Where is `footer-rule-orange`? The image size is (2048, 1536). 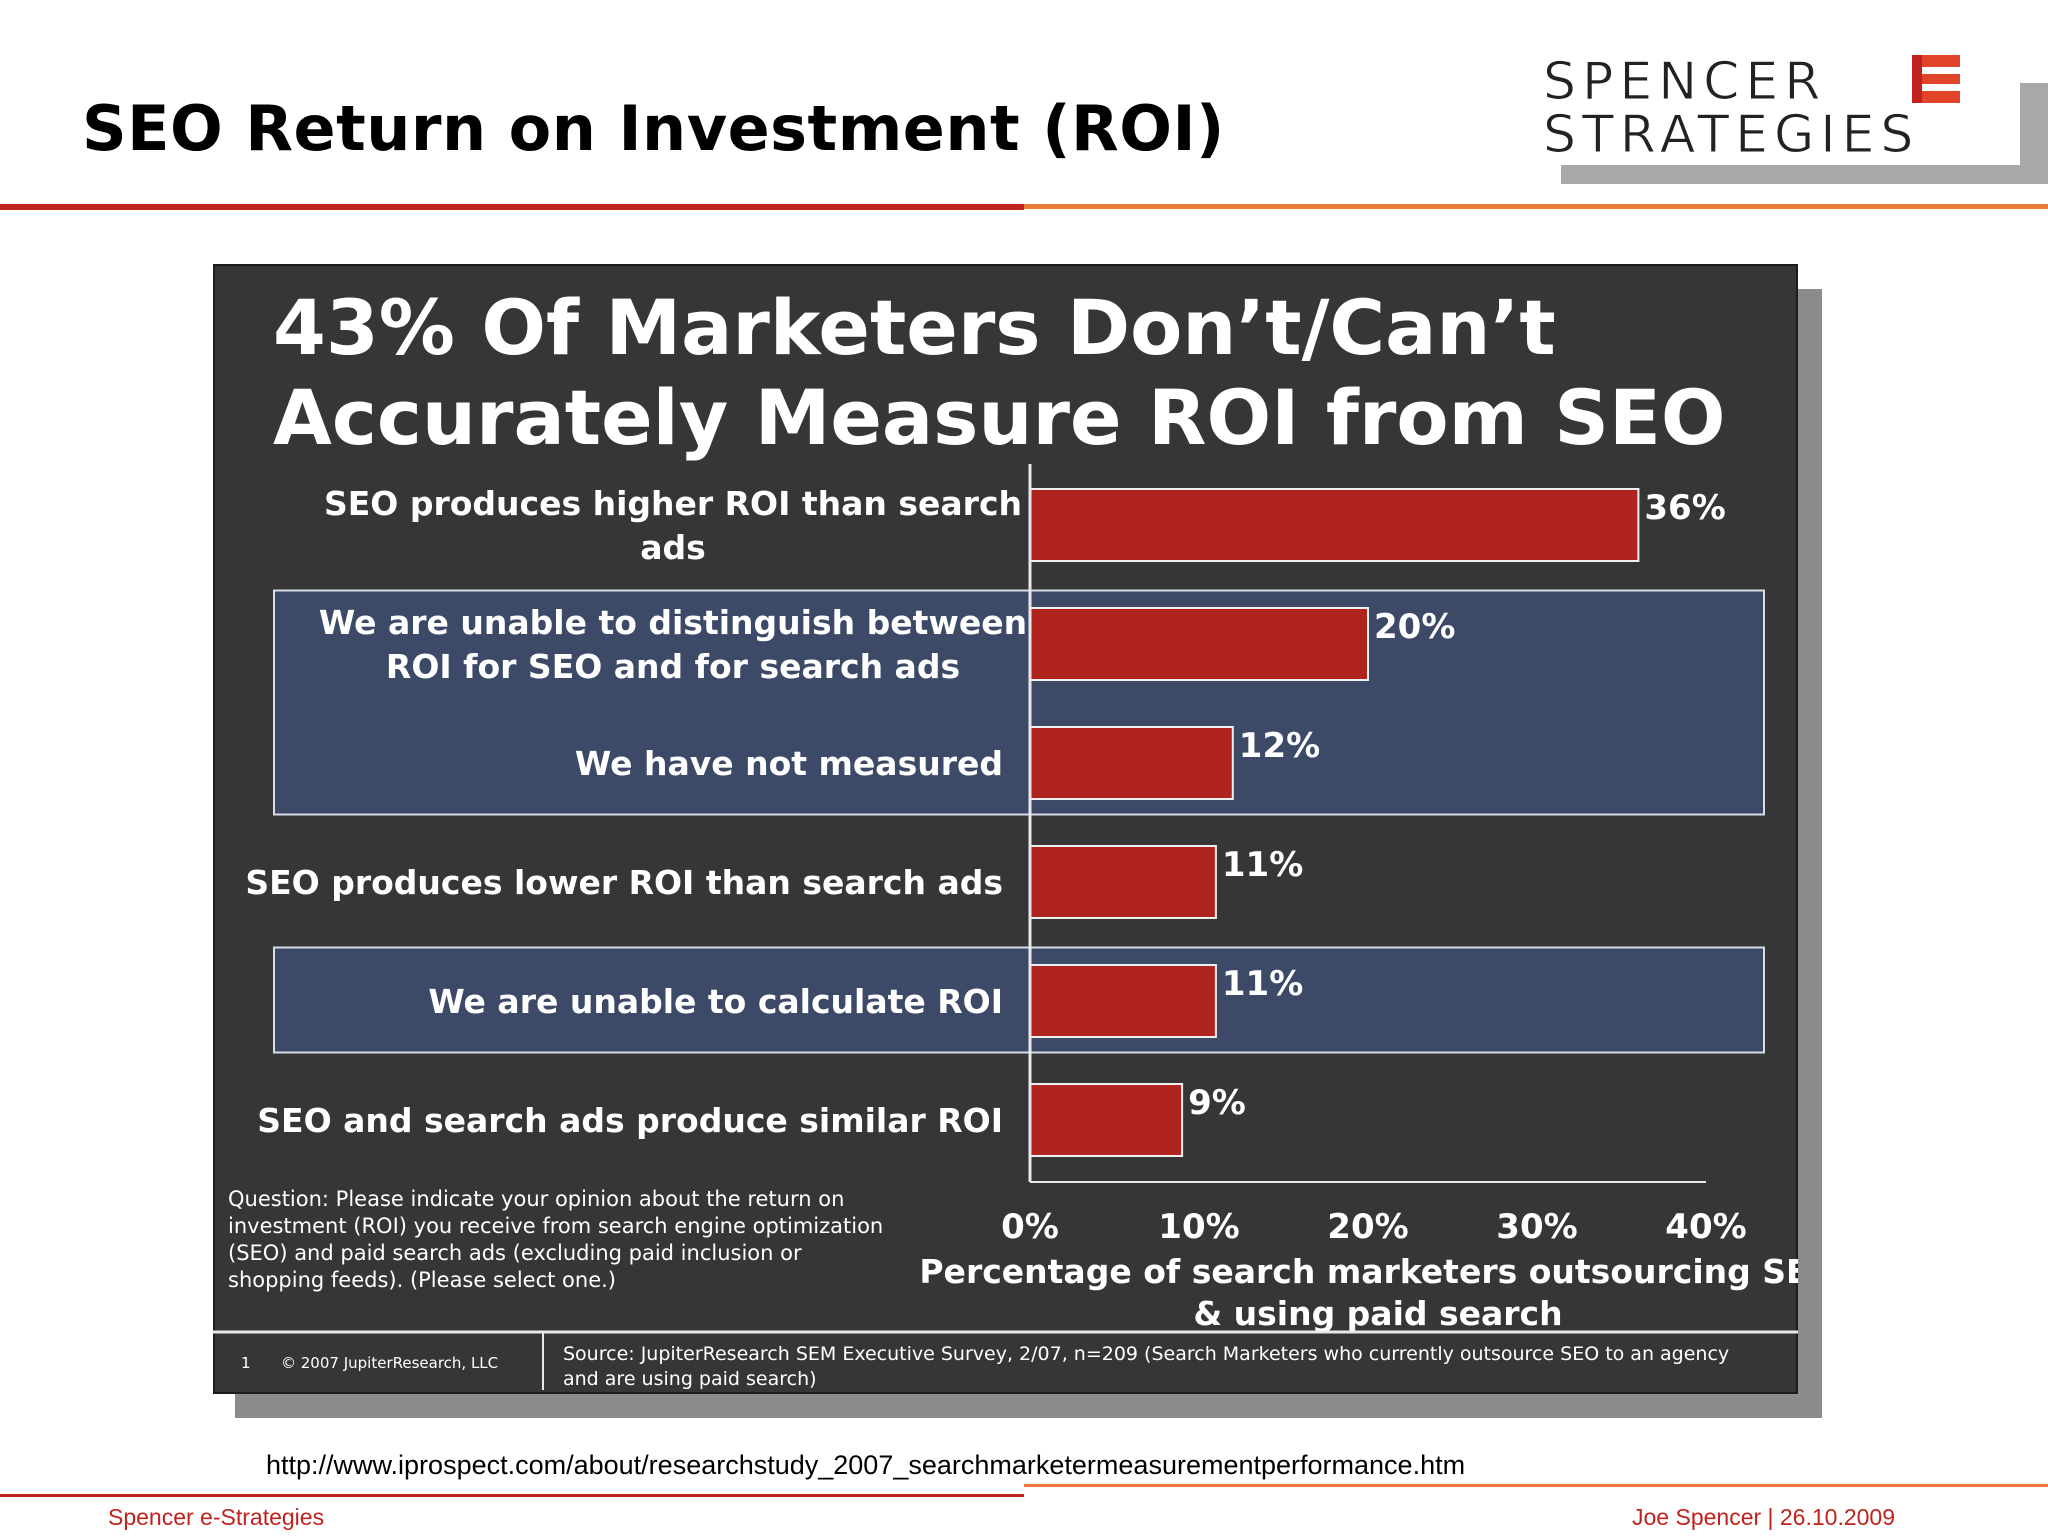 footer-rule-orange is located at coordinates (1536, 1485).